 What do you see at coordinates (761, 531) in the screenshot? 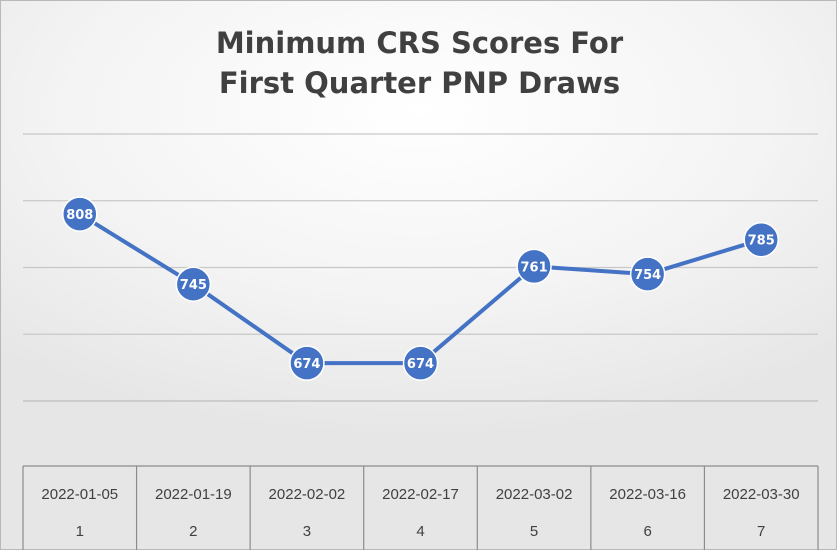
I see `x-tick-index: 7` at bounding box center [761, 531].